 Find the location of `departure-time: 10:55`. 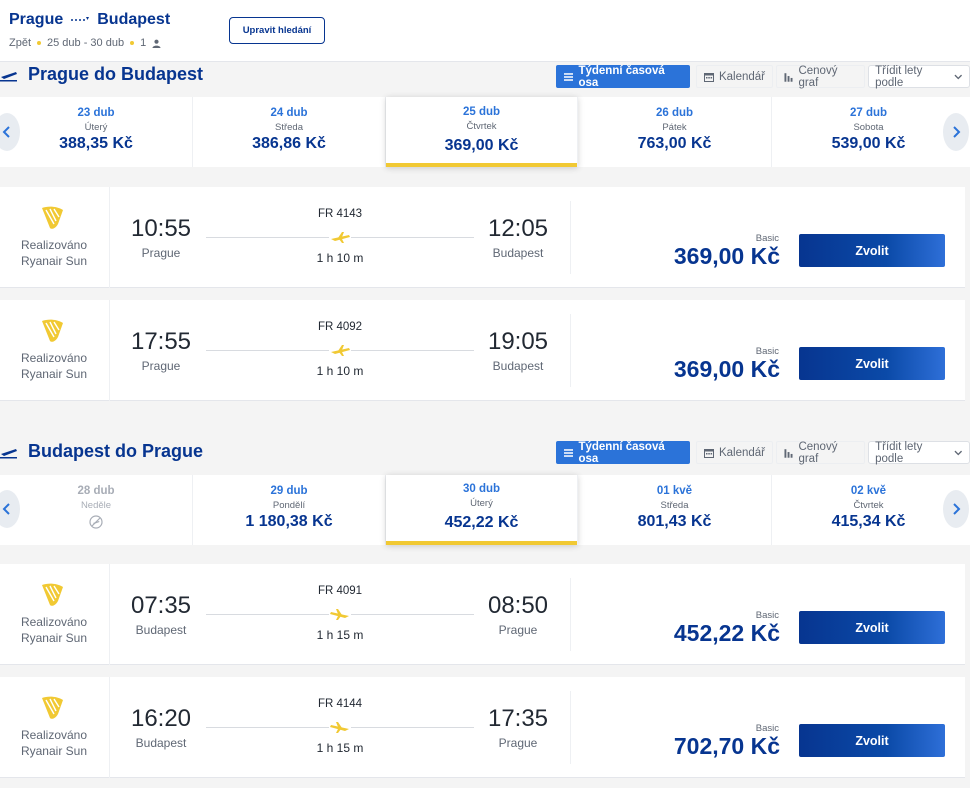

departure-time: 10:55 is located at coordinates (161, 228).